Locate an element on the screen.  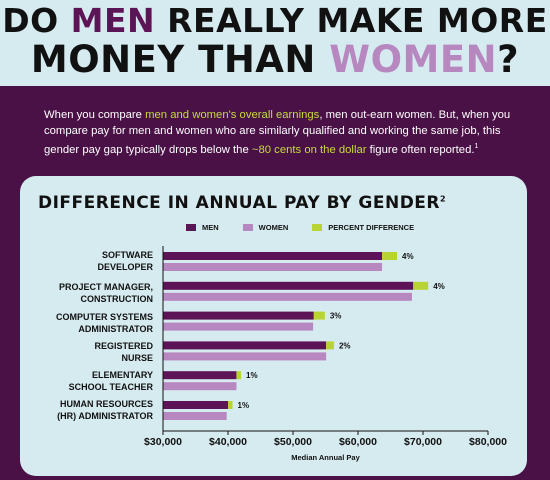
x-tick-label: $60,000 is located at coordinates (358, 442).